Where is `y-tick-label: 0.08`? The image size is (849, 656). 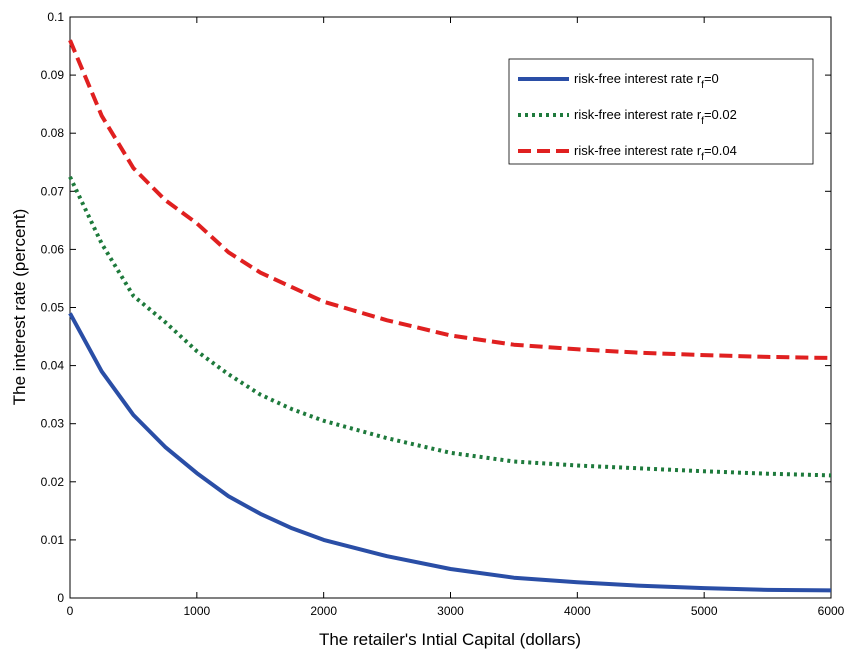 y-tick-label: 0.08 is located at coordinates (53, 133).